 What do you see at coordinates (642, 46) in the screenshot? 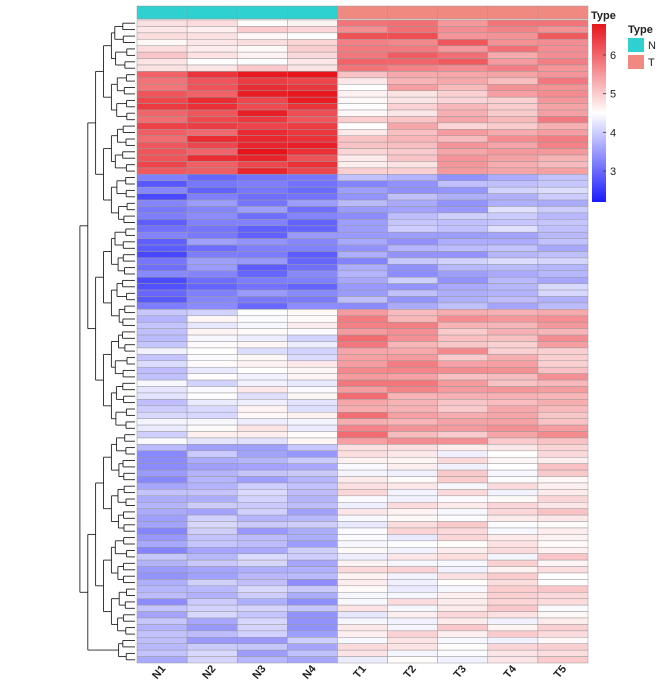
I see `type-legend: Type N T` at bounding box center [642, 46].